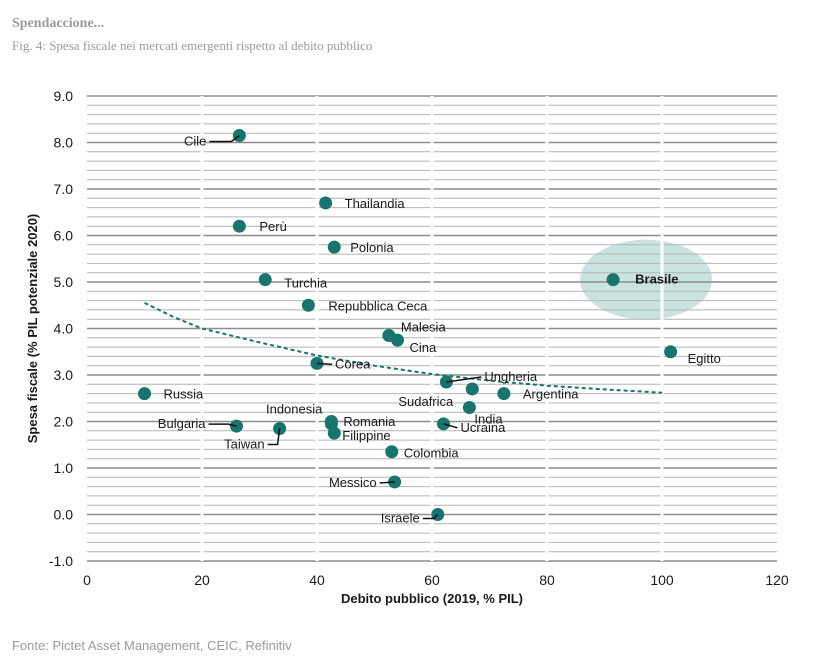 This screenshot has height=670, width=820. I want to click on point-label: Turchia, so click(306, 283).